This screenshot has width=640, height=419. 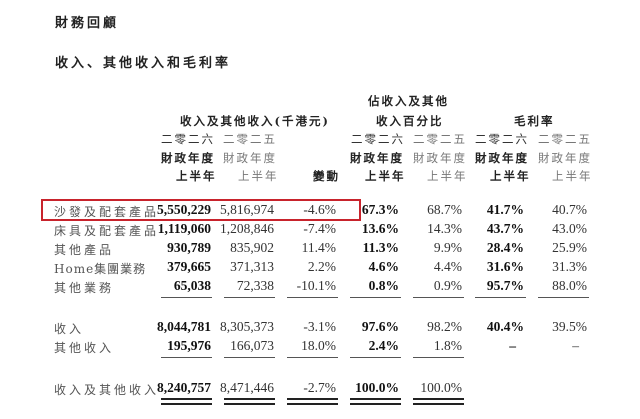 What do you see at coordinates (247, 228) in the screenshot?
I see `cell-rev2025: 1,208,846` at bounding box center [247, 228].